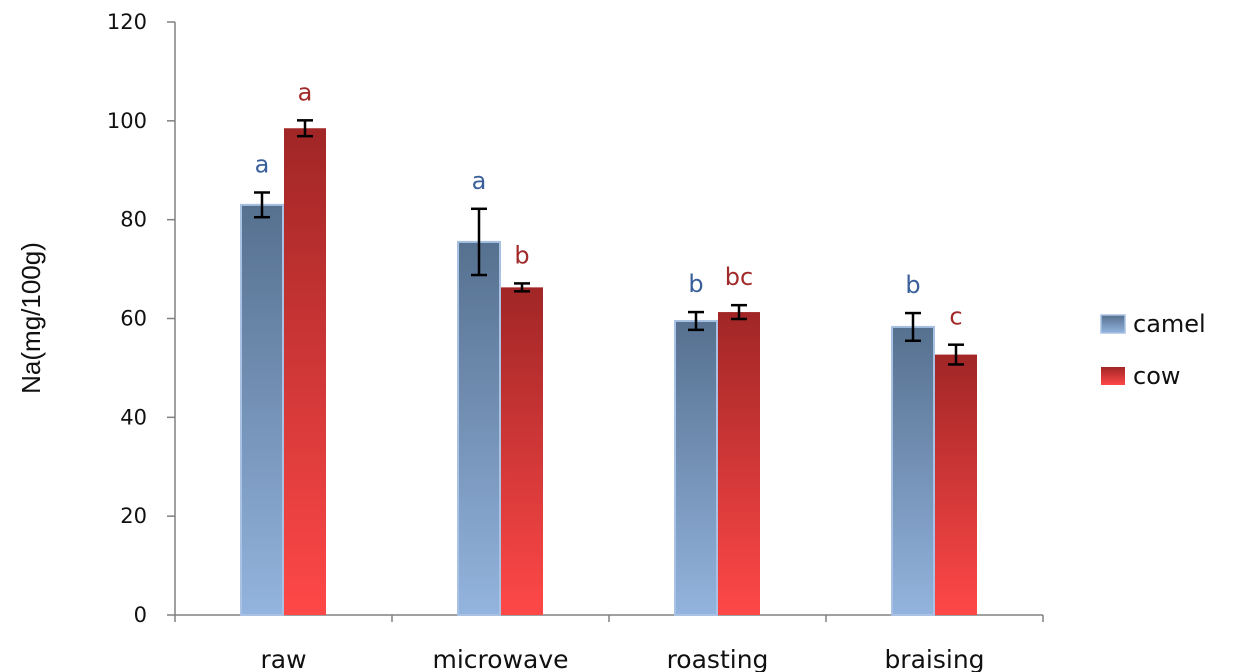 This screenshot has height=672, width=1233. What do you see at coordinates (739, 463) in the screenshot?
I see `bar-cow-roasting` at bounding box center [739, 463].